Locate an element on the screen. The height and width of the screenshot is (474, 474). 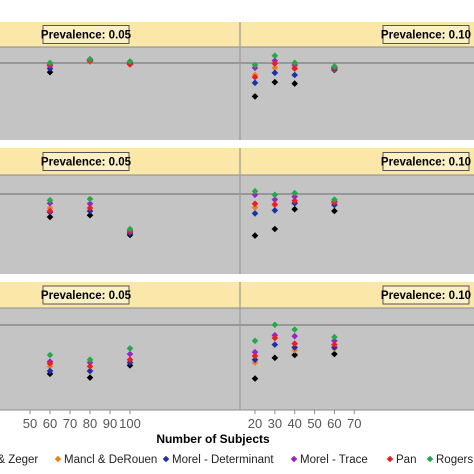
legend-label: Morel - Trace is located at coordinates (334, 460).